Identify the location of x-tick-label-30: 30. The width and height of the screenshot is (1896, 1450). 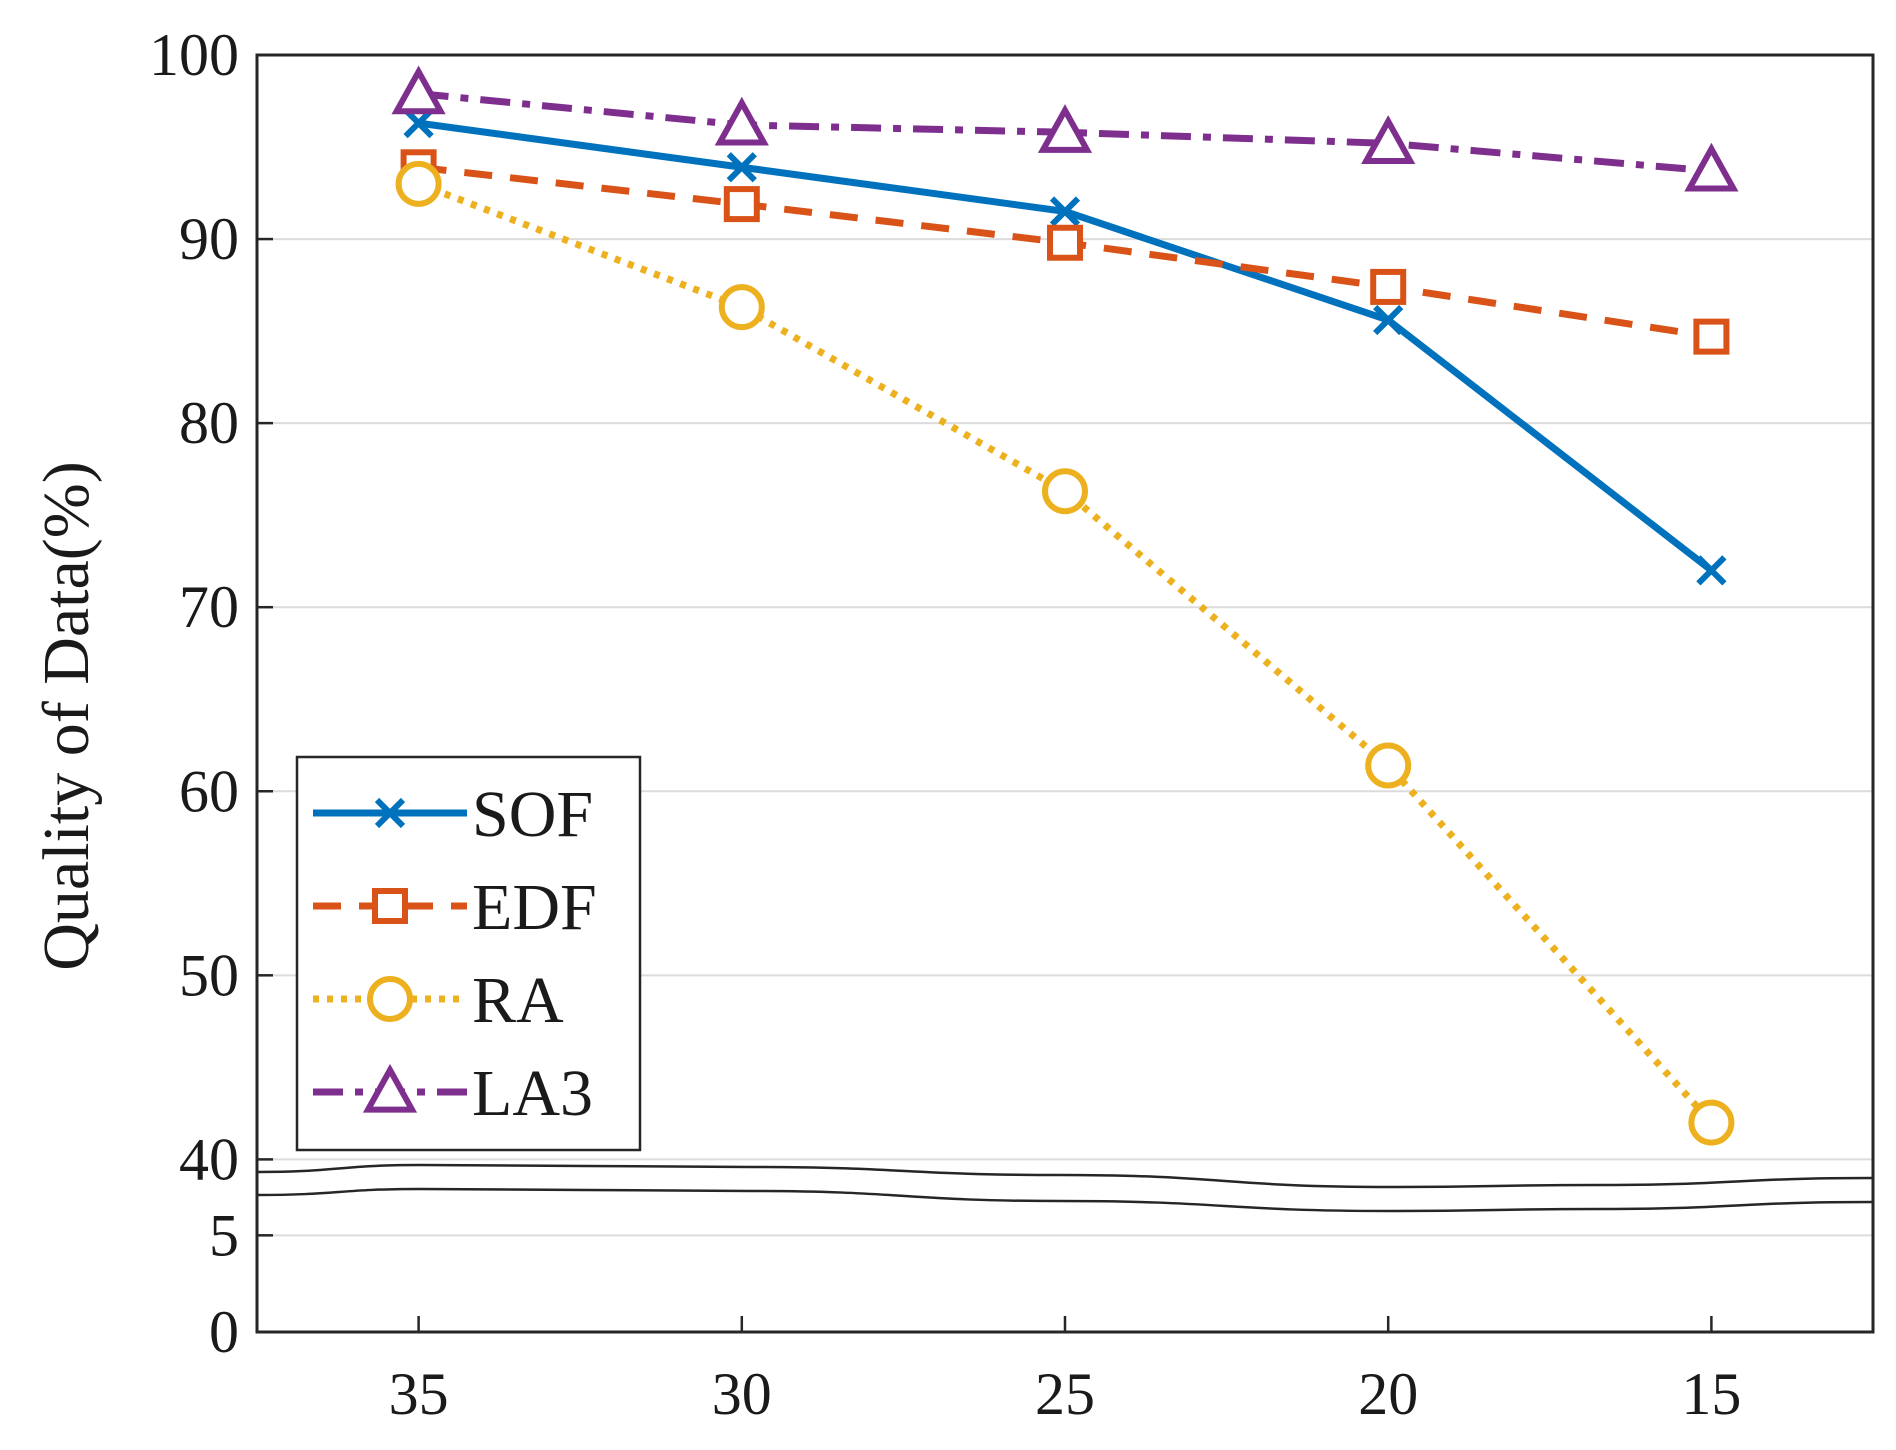
(742, 1394).